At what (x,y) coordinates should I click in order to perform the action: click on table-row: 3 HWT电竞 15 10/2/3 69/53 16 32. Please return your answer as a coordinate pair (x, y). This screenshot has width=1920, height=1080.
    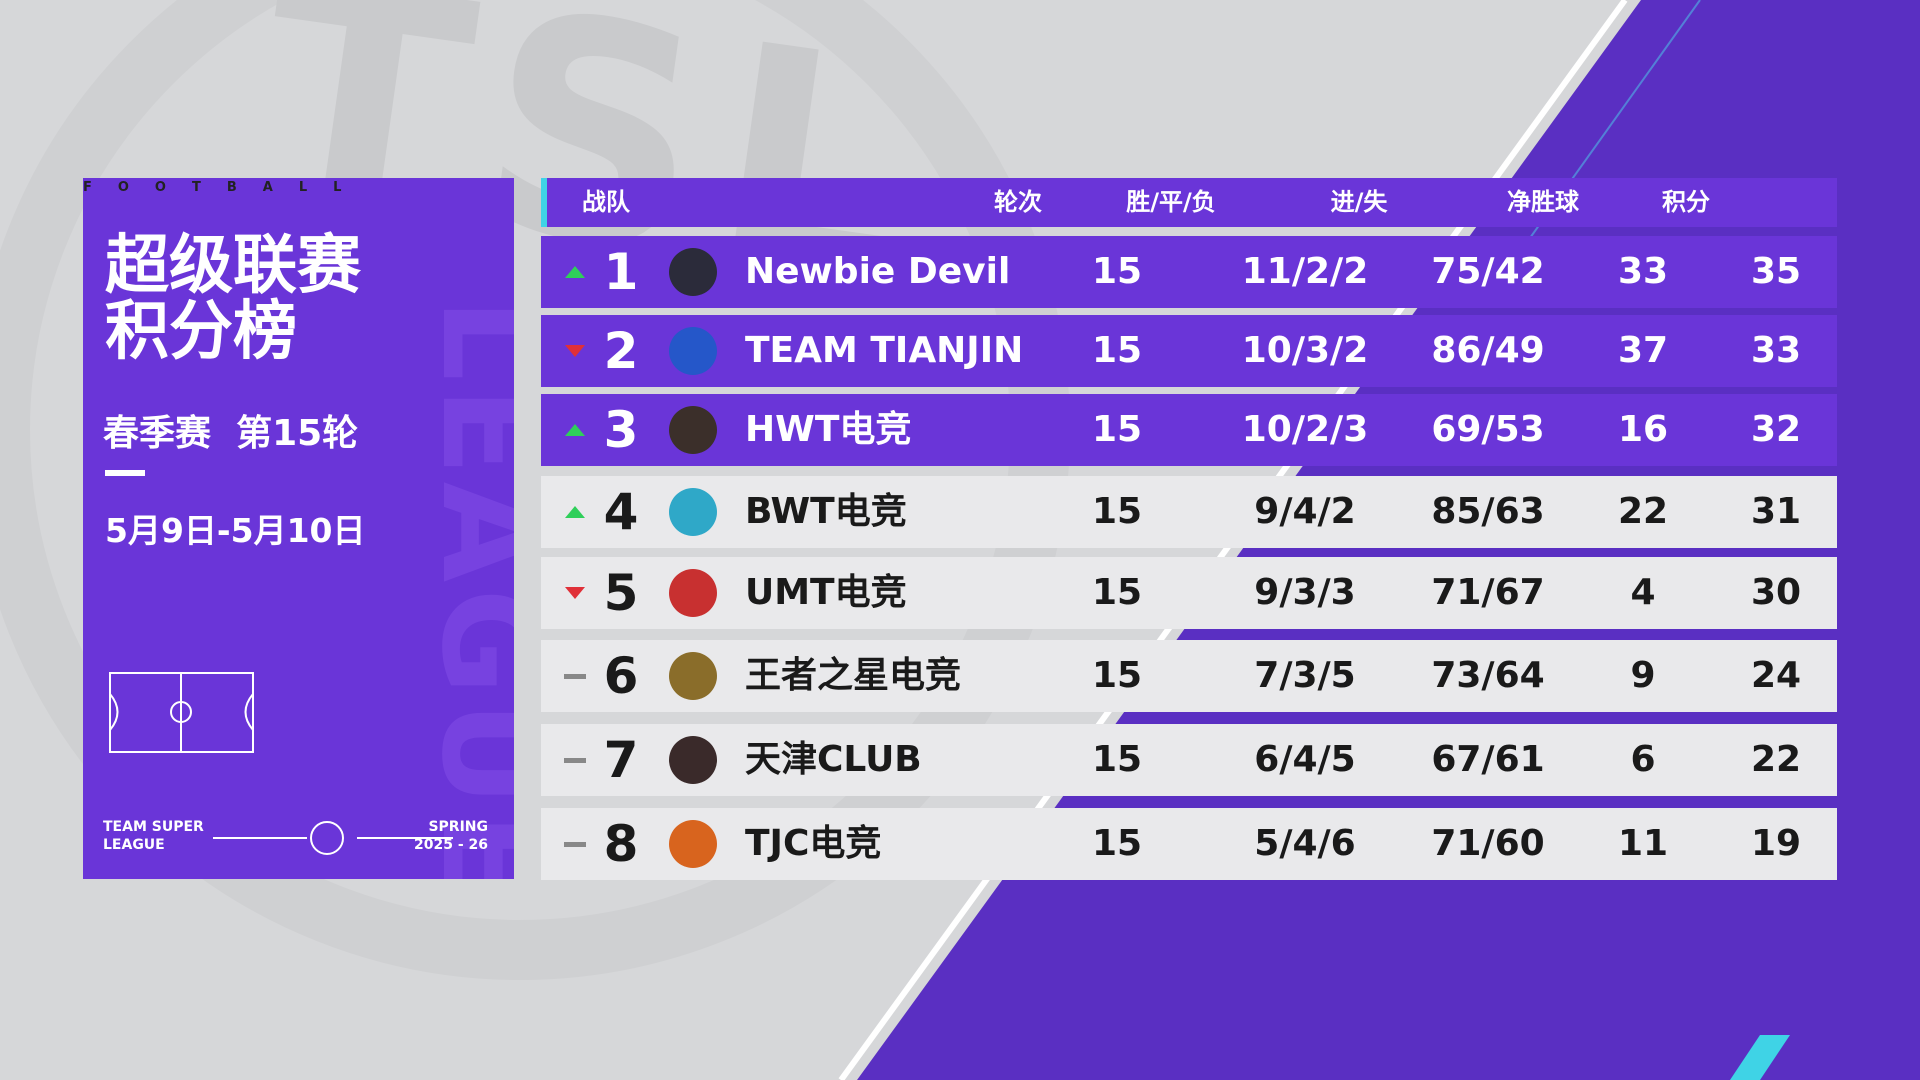
    Looking at the image, I should click on (1189, 430).